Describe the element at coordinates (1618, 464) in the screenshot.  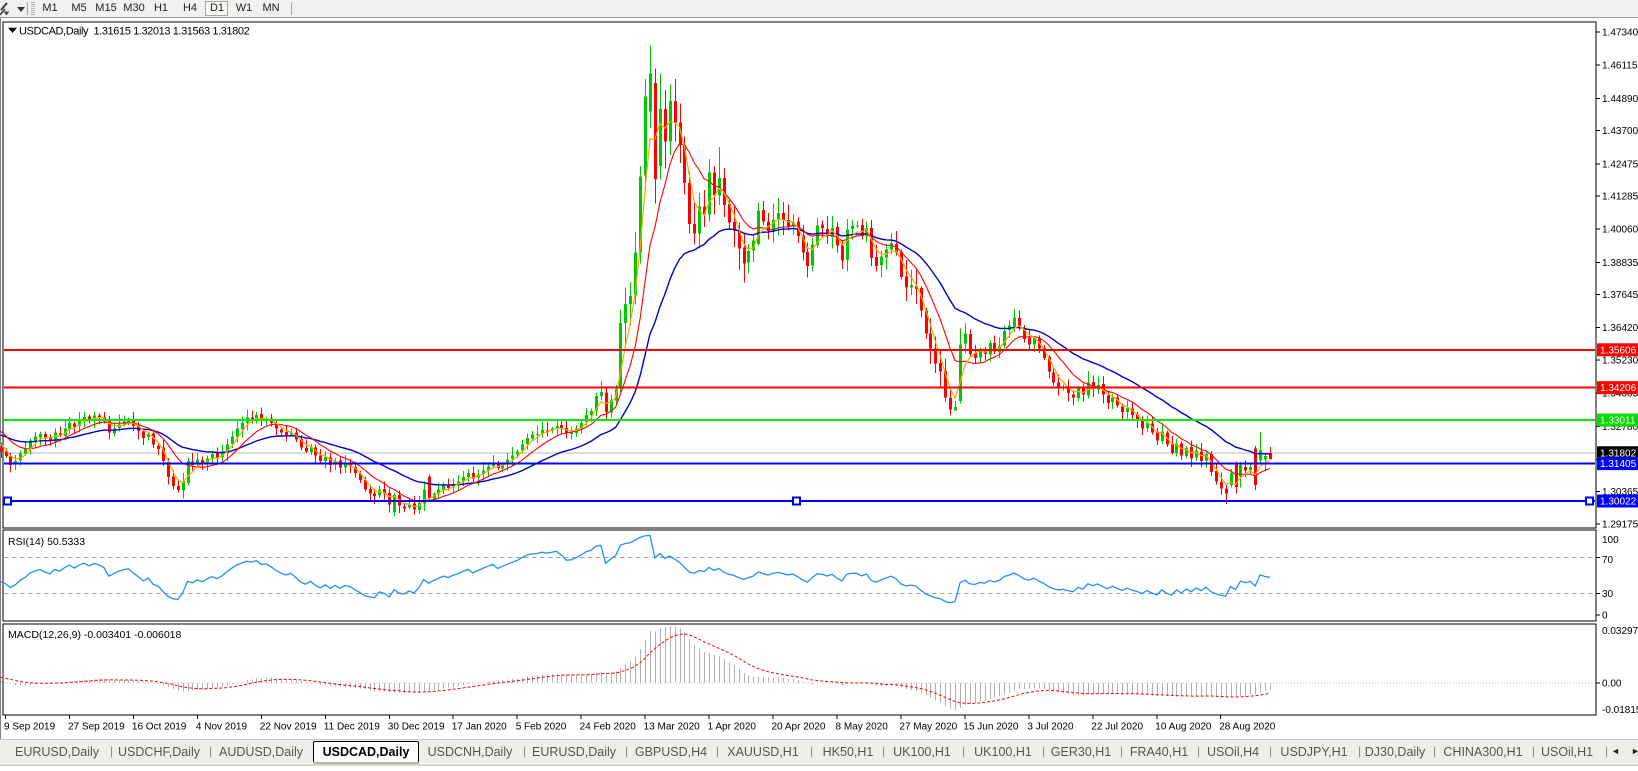
I see `svg-text: 1.31405` at that location.